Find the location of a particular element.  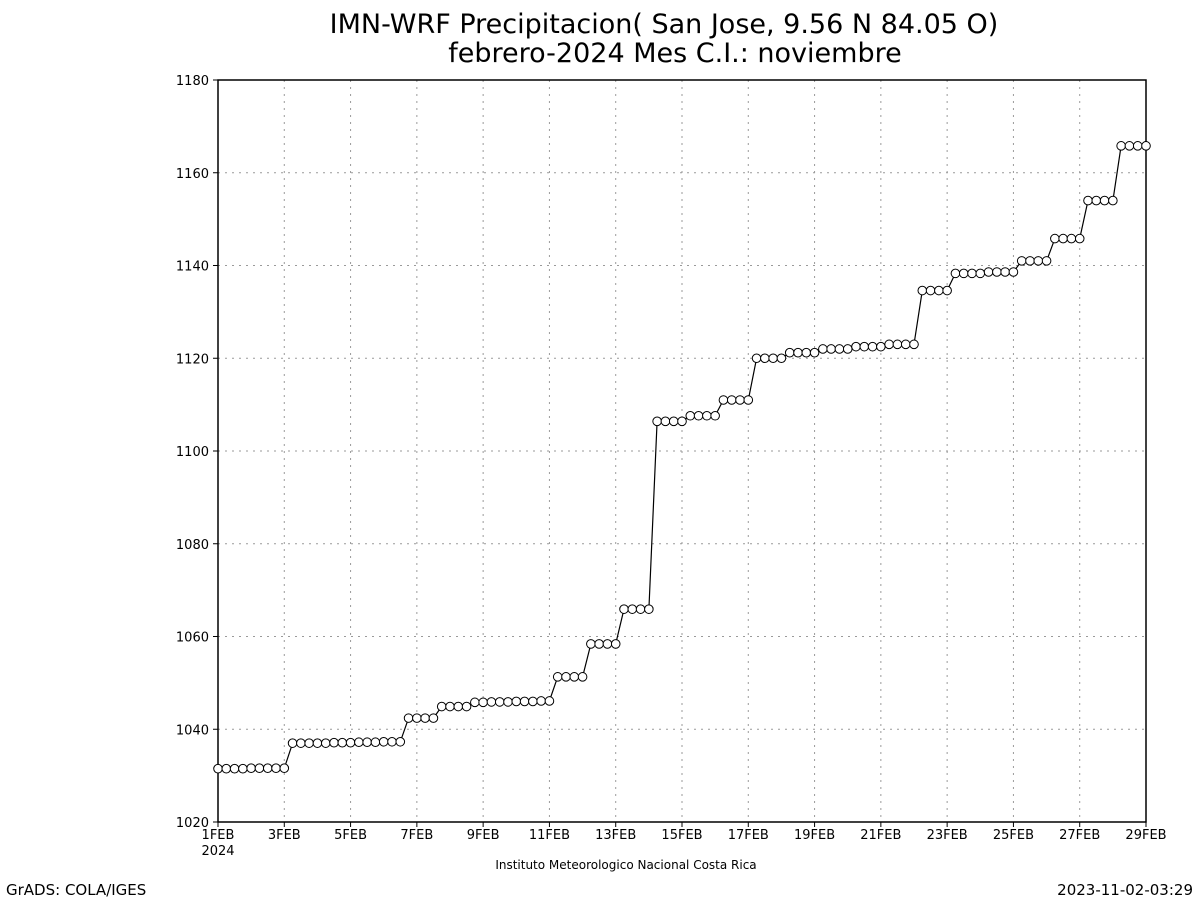

x-tick-label: 19FEB is located at coordinates (814, 835).